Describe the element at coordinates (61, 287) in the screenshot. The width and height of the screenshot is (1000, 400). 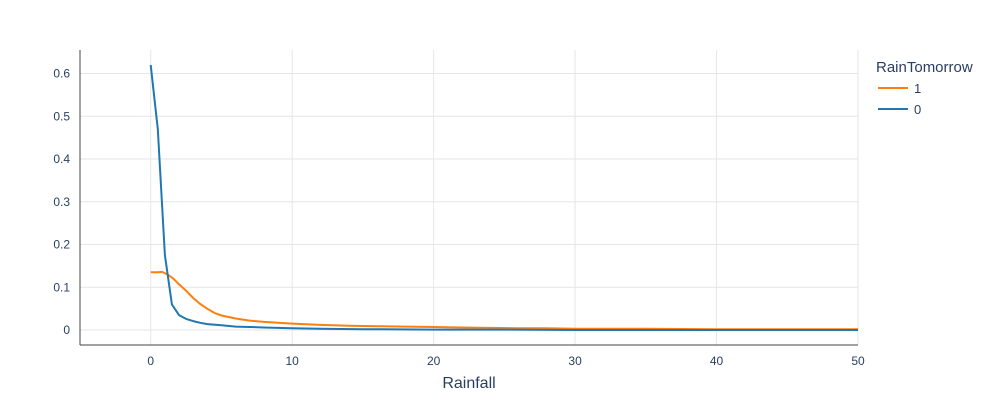
I see `y-tick-label: 0.1` at that location.